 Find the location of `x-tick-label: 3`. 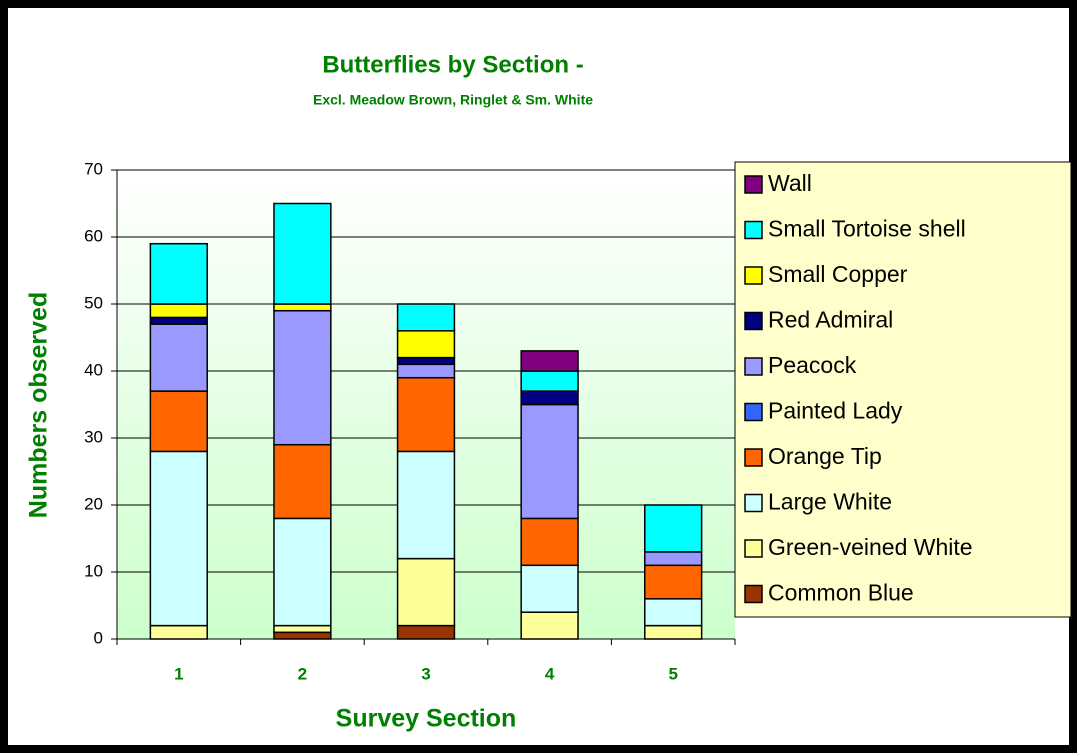

x-tick-label: 3 is located at coordinates (425, 673).